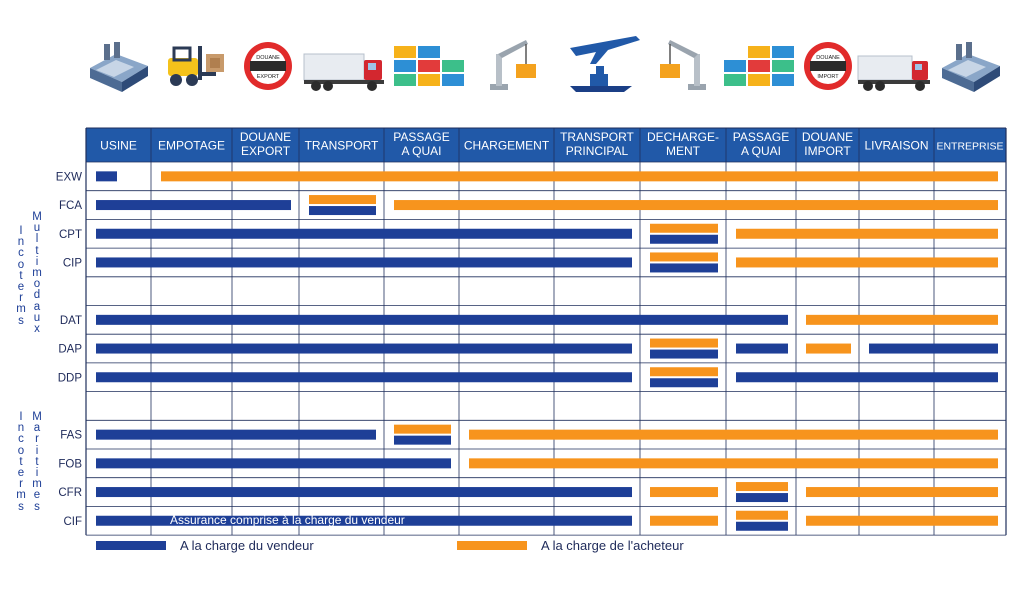  Describe the element at coordinates (605, 64) in the screenshot. I see `plane-ship-icon` at that location.